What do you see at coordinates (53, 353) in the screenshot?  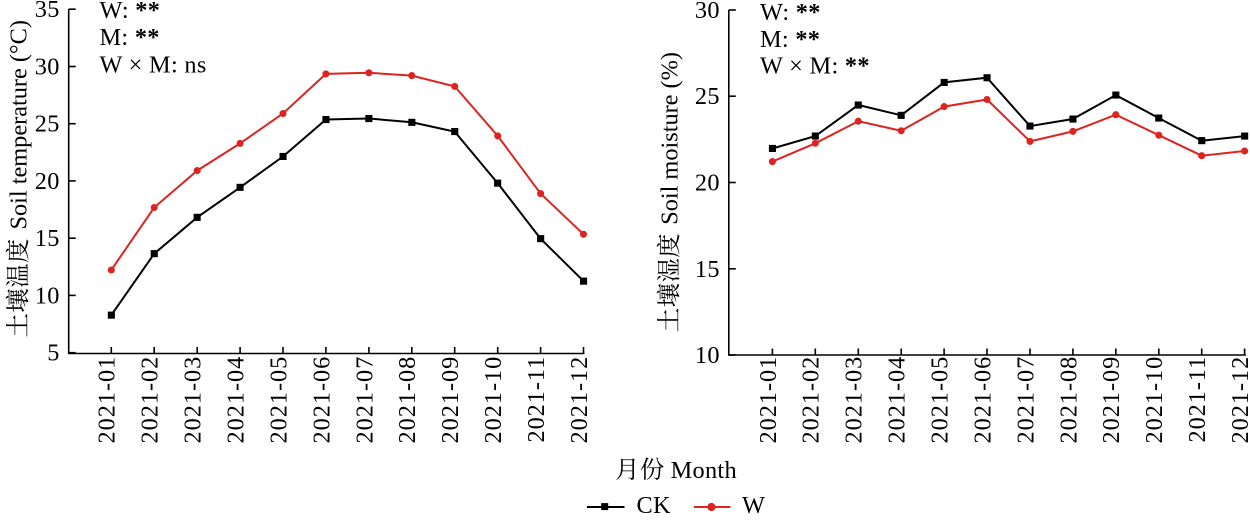 I see `svg-text: 5` at bounding box center [53, 353].